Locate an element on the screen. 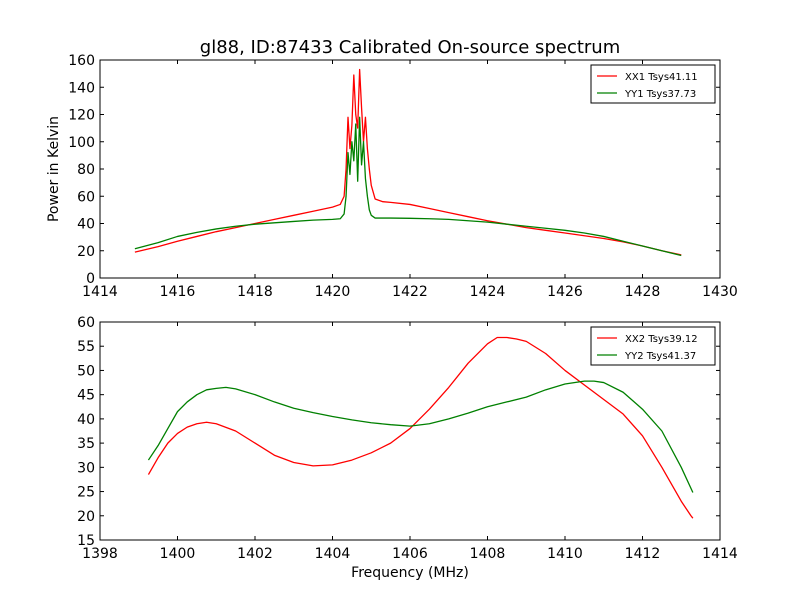 This screenshot has height=604, width=800. x-axis-label: Frequency (MHz) is located at coordinates (410, 573).